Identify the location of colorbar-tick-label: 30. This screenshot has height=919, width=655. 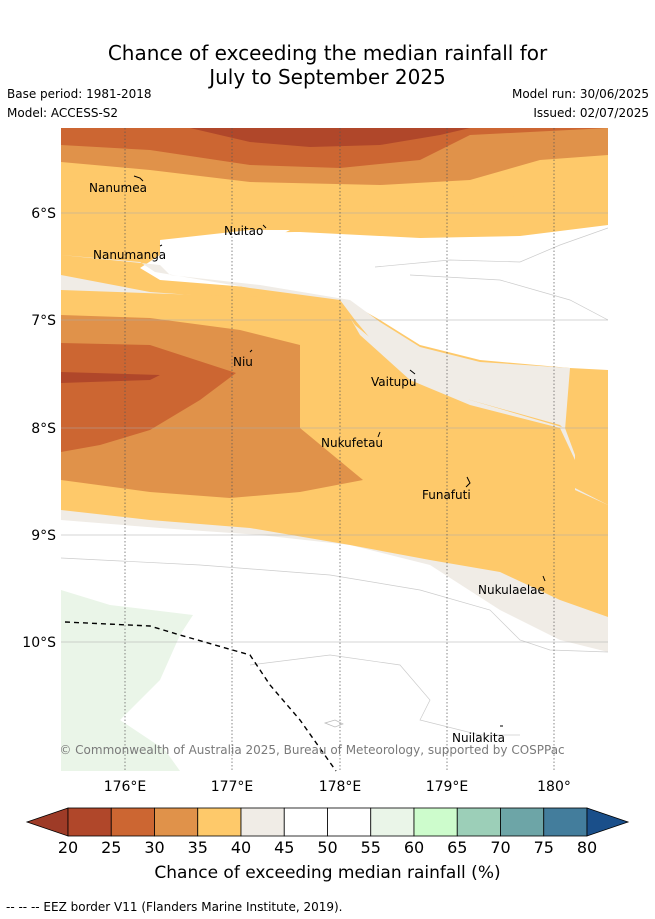
(154, 847).